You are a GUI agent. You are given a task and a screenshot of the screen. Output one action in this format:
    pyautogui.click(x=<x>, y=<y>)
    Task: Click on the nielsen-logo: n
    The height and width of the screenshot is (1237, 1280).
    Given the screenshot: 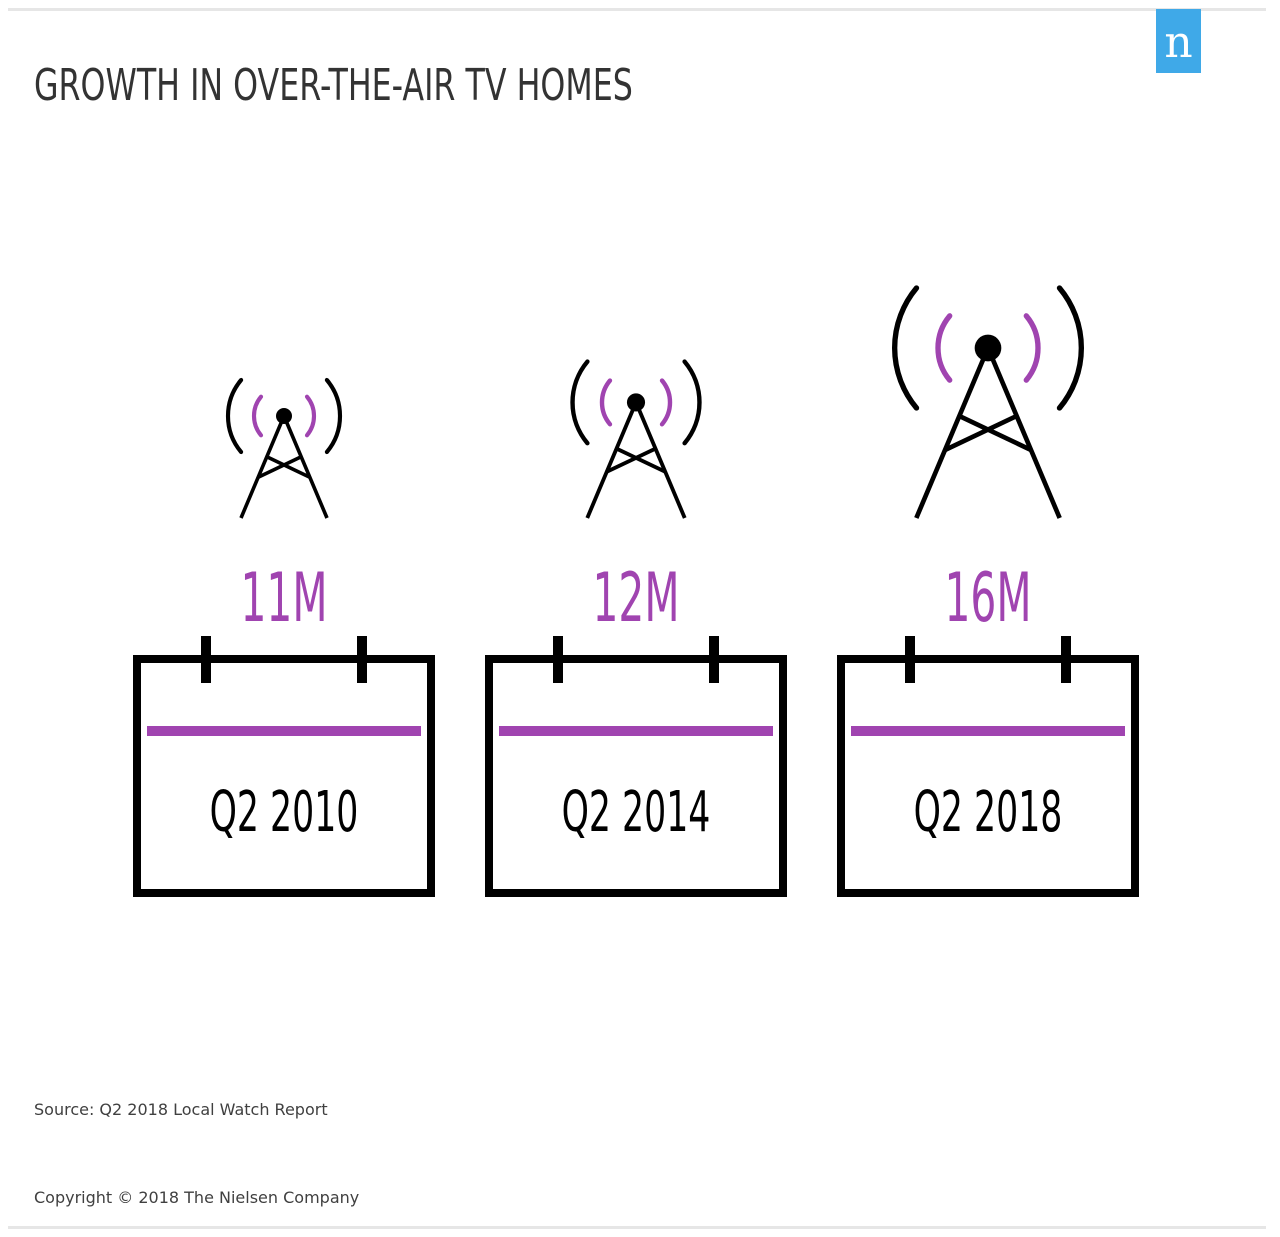 What is the action you would take?
    pyautogui.click(x=1178, y=41)
    